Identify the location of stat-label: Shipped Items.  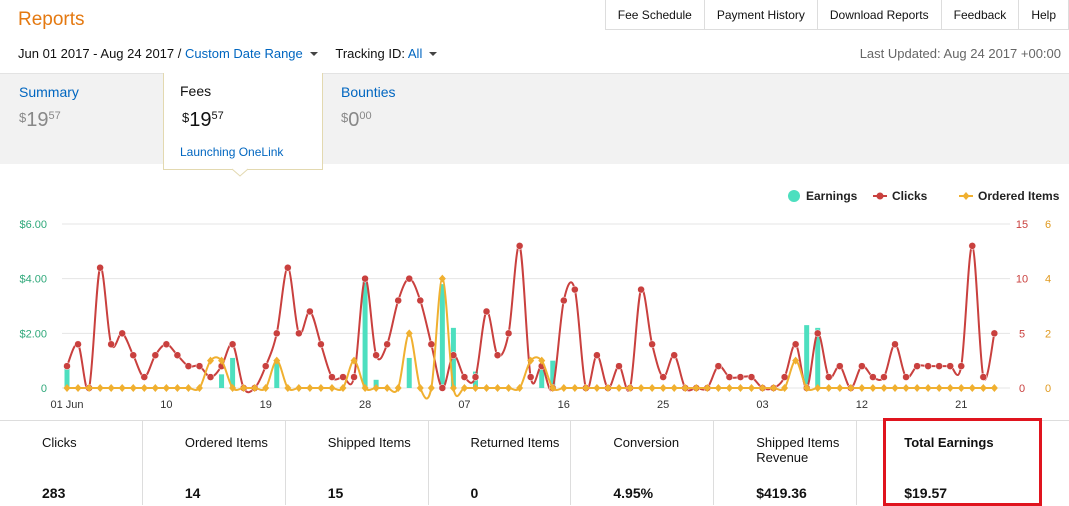
(369, 442).